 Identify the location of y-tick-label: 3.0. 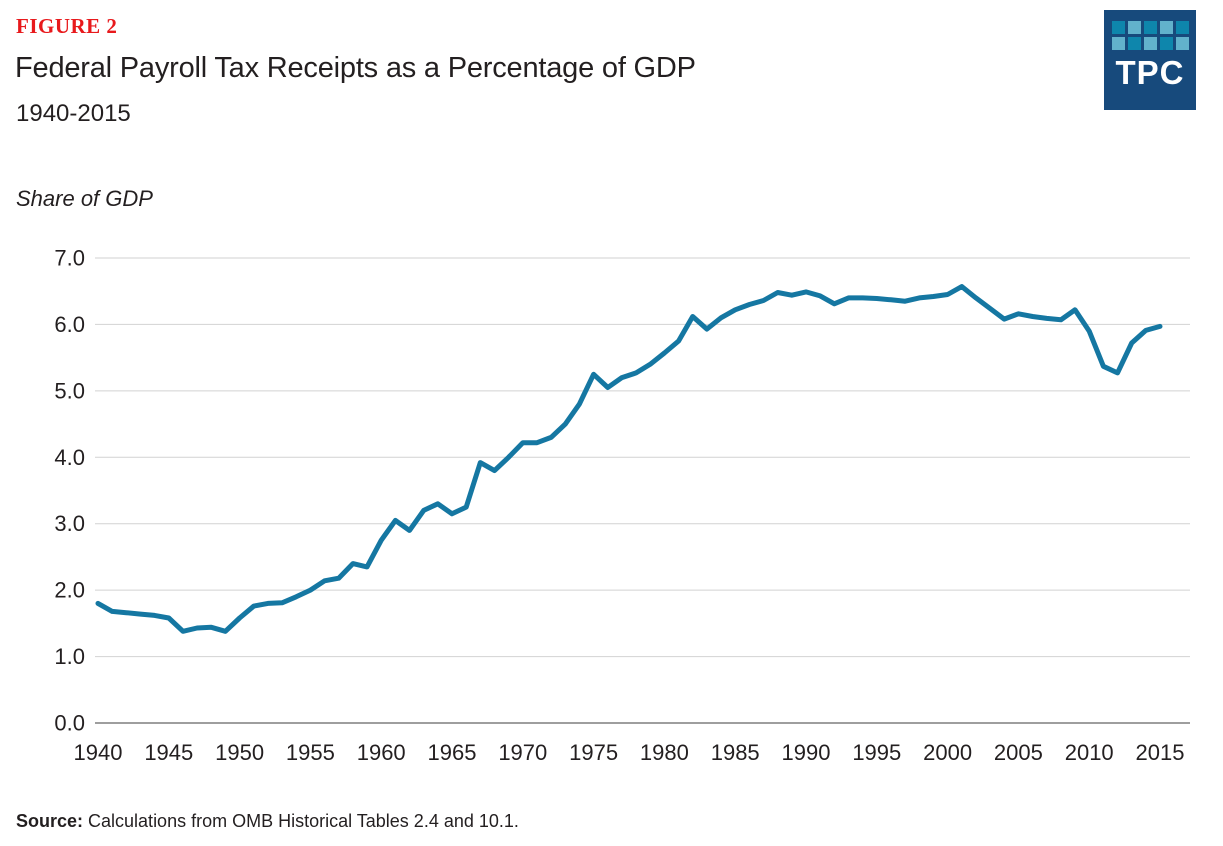
(69, 523).